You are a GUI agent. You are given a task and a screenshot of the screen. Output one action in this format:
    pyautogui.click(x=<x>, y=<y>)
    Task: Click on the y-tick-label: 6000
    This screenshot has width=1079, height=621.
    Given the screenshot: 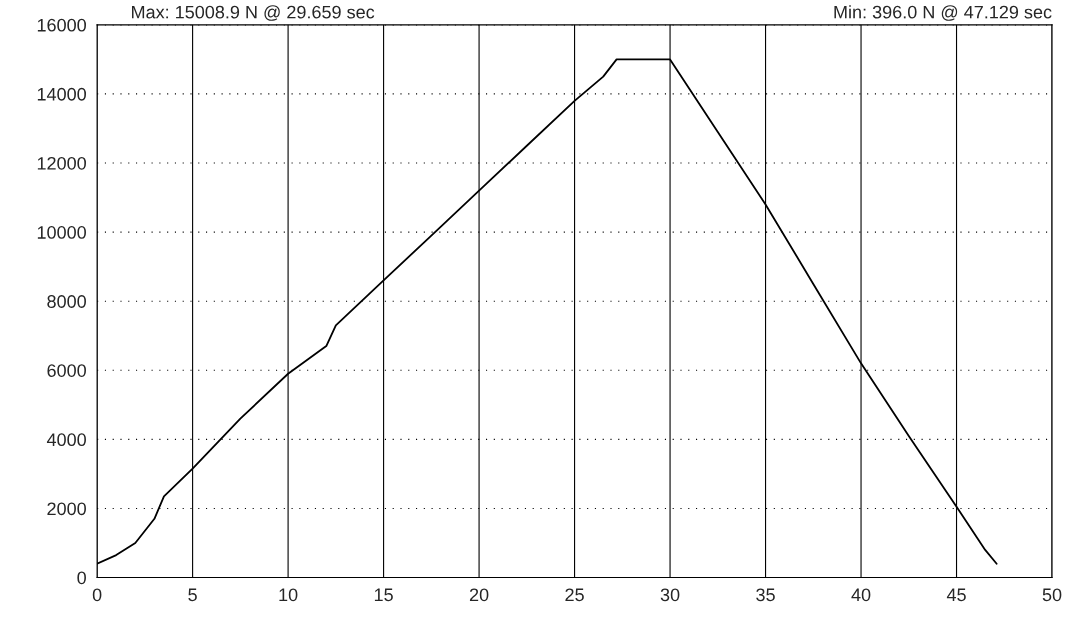 What is the action you would take?
    pyautogui.click(x=66, y=370)
    